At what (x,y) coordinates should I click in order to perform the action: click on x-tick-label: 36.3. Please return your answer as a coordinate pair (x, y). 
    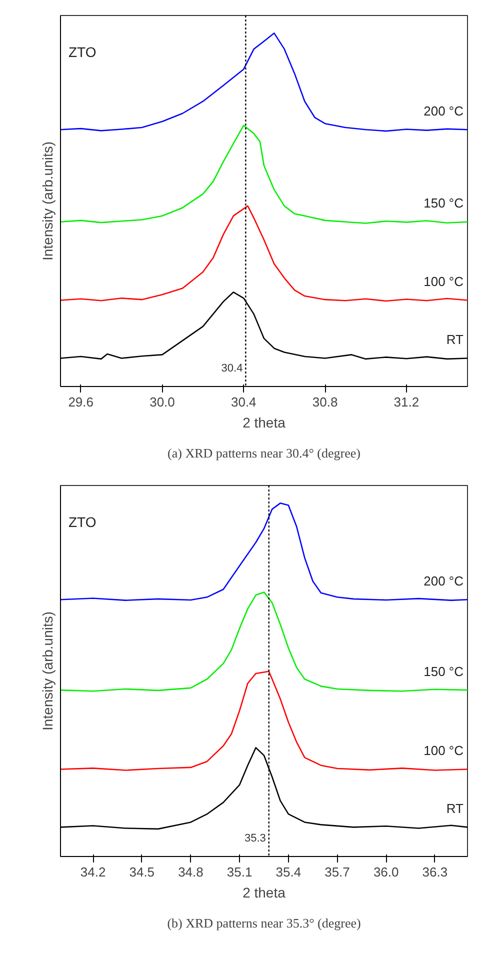
    Looking at the image, I should click on (435, 872).